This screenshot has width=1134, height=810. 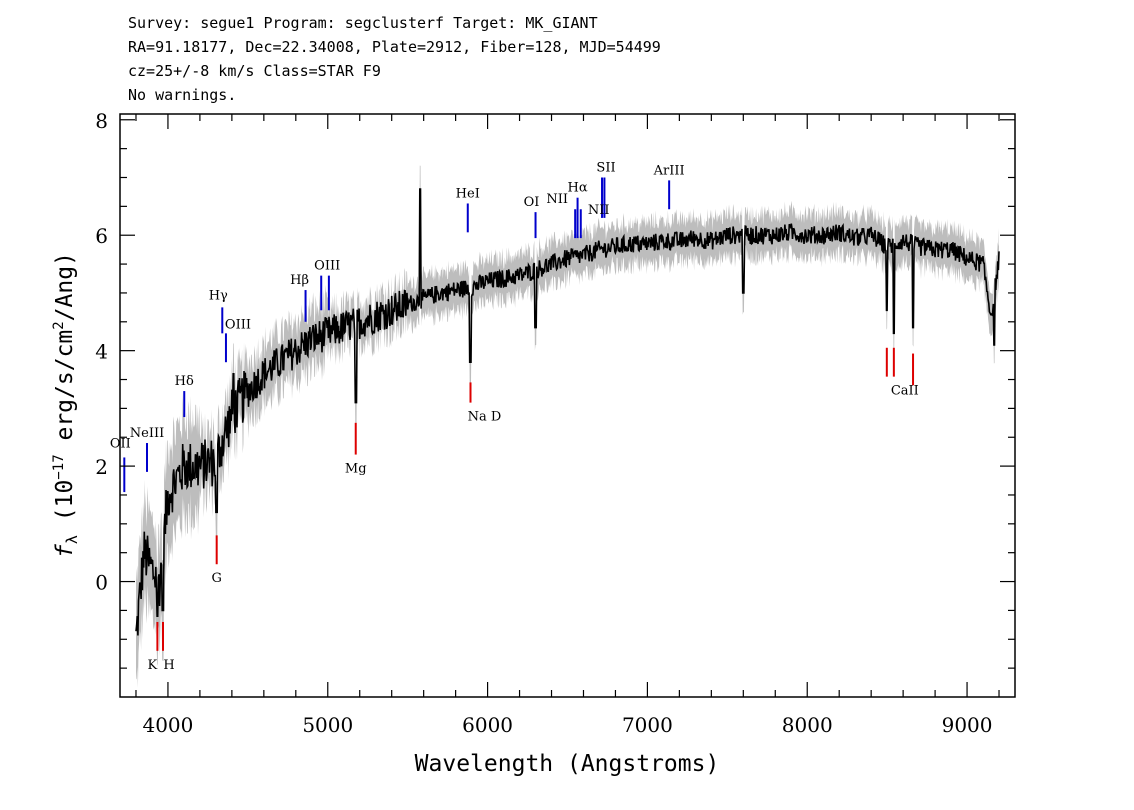 What do you see at coordinates (101, 352) in the screenshot?
I see `y-tick-label: 4` at bounding box center [101, 352].